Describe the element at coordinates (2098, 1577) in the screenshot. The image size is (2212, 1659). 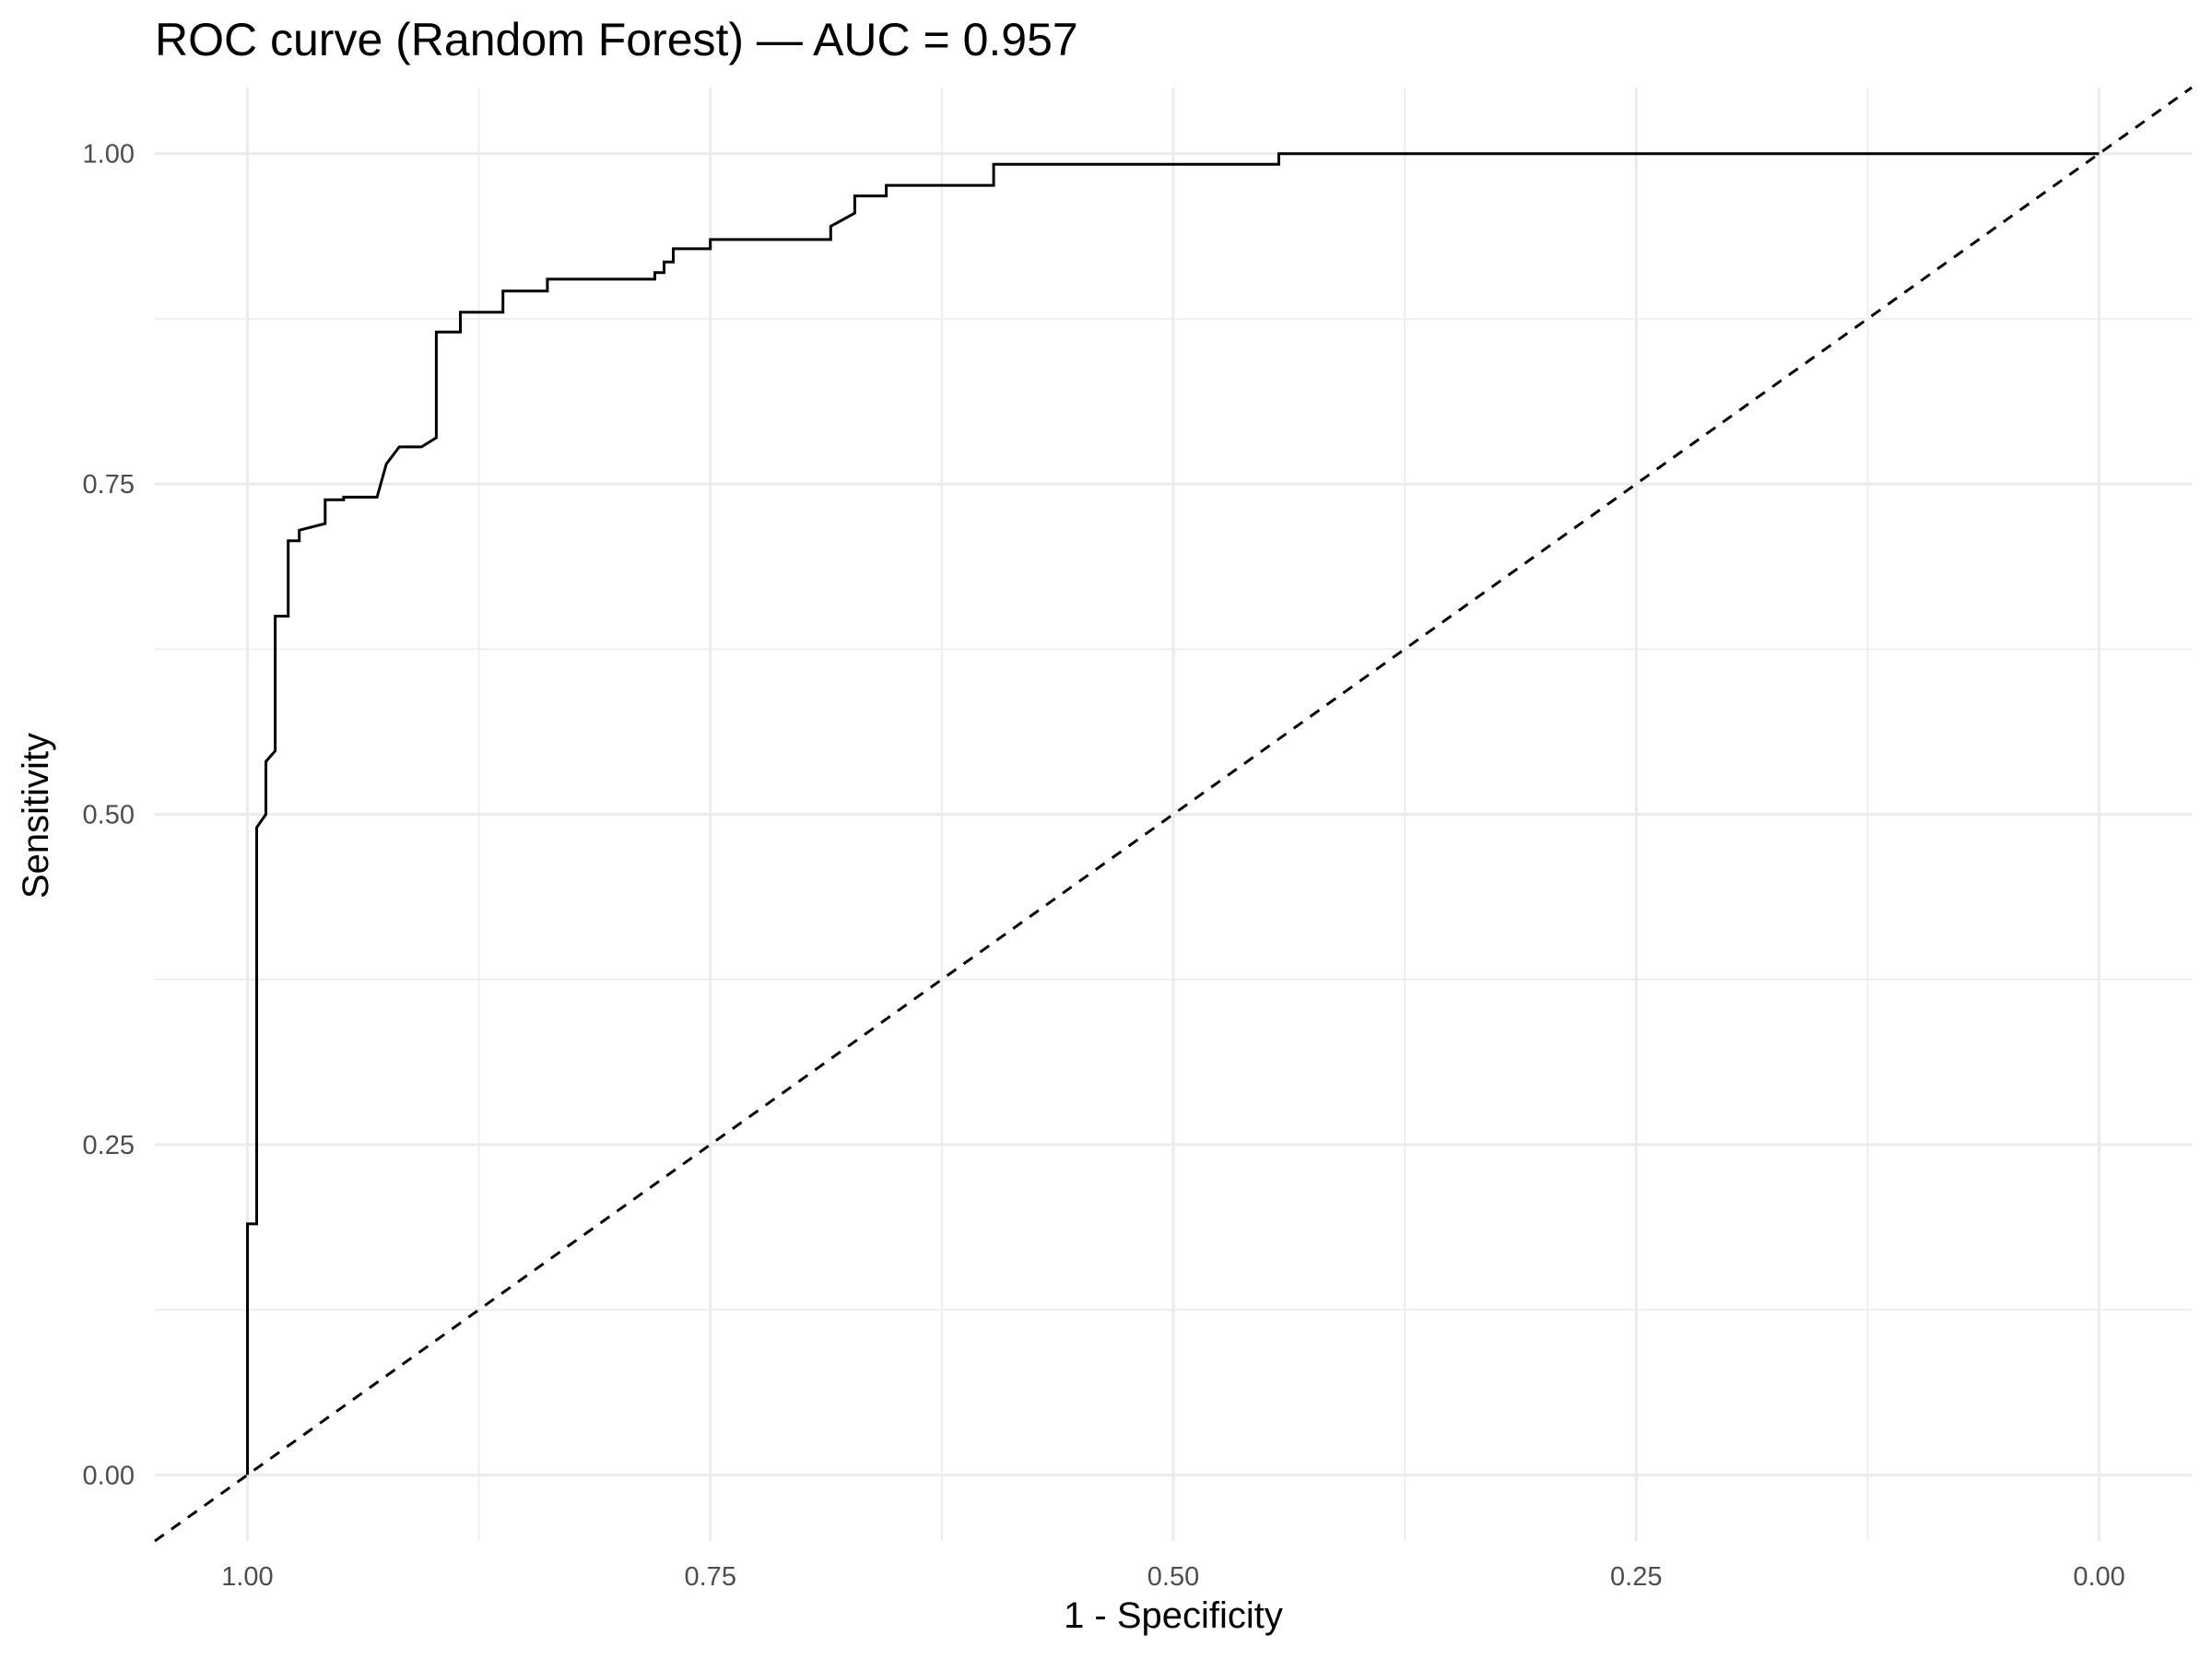
I see `x-tick-label: 0.00` at that location.